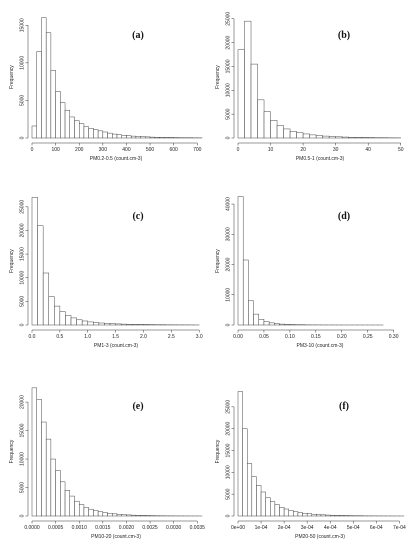 The height and width of the screenshot is (550, 414). Describe the element at coordinates (401, 150) in the screenshot. I see `x-tick-label: 50` at that location.